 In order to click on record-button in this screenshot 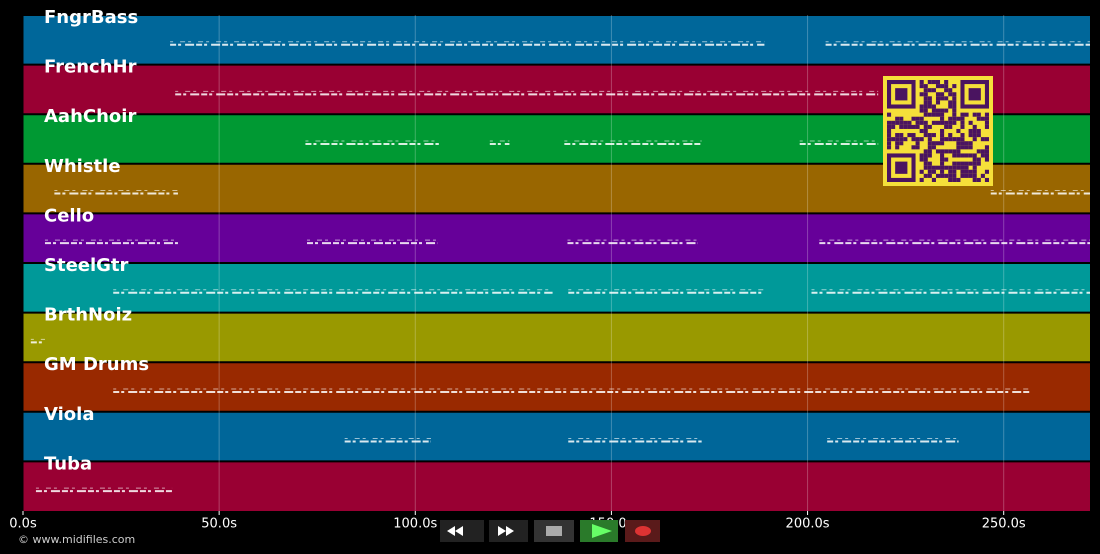, I will do `click(642, 531)`.